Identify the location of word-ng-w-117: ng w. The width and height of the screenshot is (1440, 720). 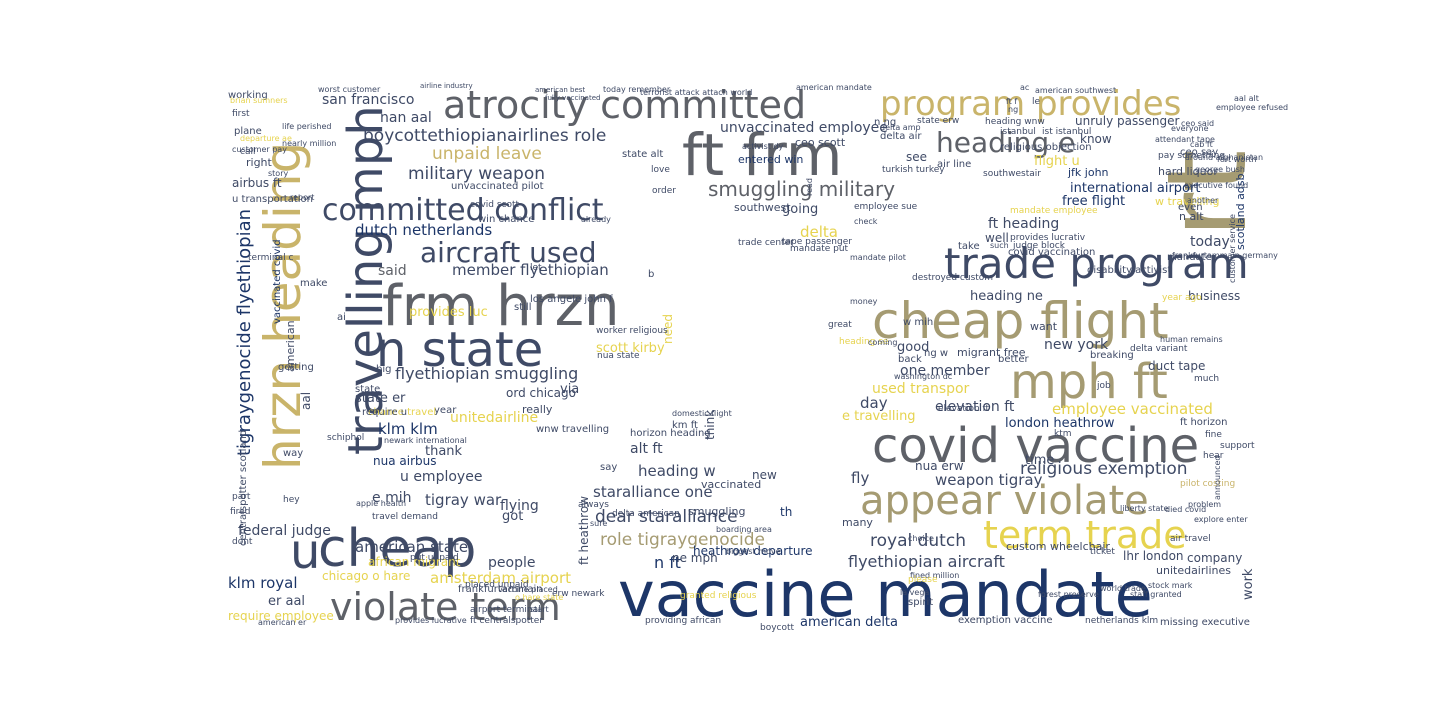
(936, 353).